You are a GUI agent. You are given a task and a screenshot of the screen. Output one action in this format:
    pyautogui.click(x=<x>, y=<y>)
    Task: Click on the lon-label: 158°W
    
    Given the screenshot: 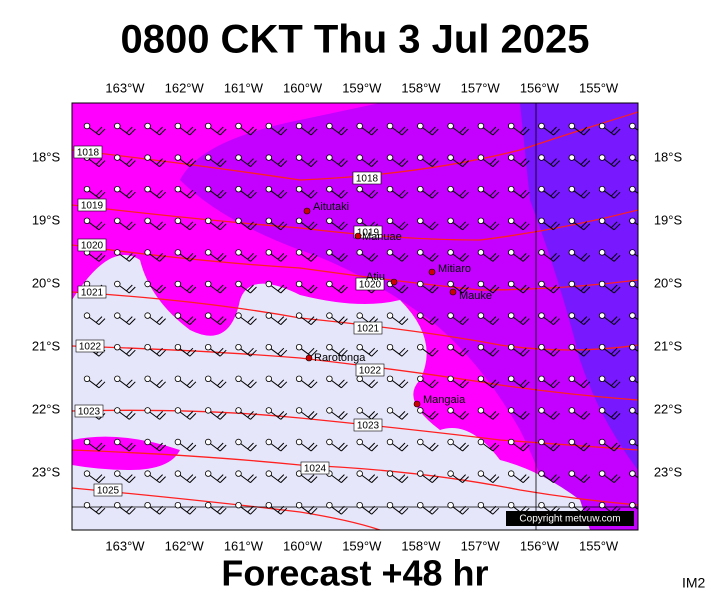 What is the action you would take?
    pyautogui.click(x=421, y=87)
    